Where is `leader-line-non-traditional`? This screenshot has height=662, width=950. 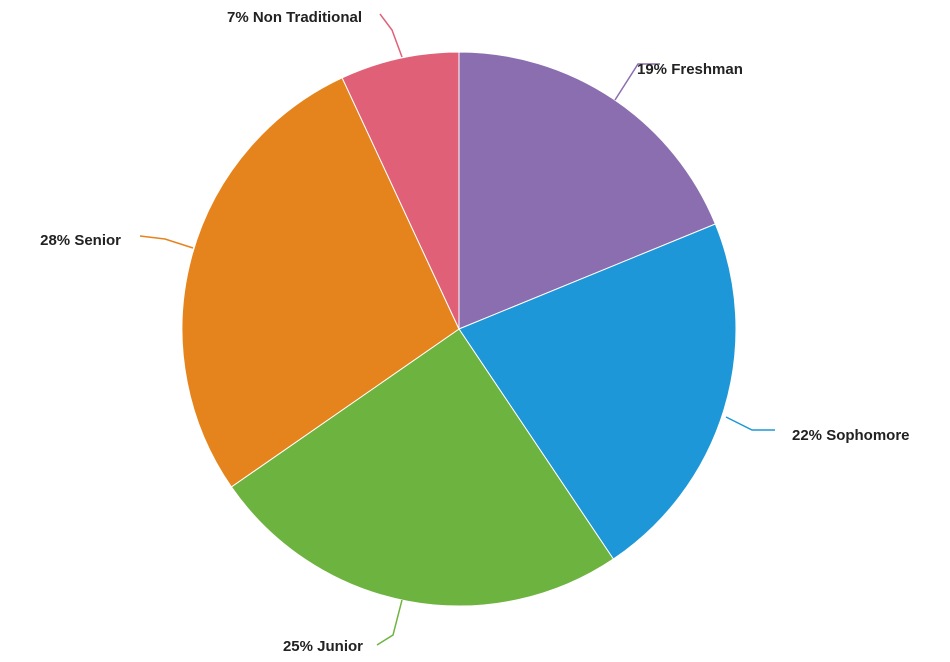 leader-line-non-traditional is located at coordinates (391, 35).